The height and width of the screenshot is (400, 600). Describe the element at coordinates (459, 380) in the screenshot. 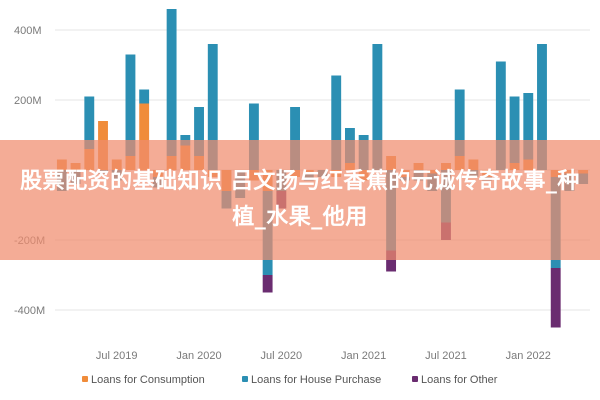

I see `legend-label: Loans for Other` at that location.